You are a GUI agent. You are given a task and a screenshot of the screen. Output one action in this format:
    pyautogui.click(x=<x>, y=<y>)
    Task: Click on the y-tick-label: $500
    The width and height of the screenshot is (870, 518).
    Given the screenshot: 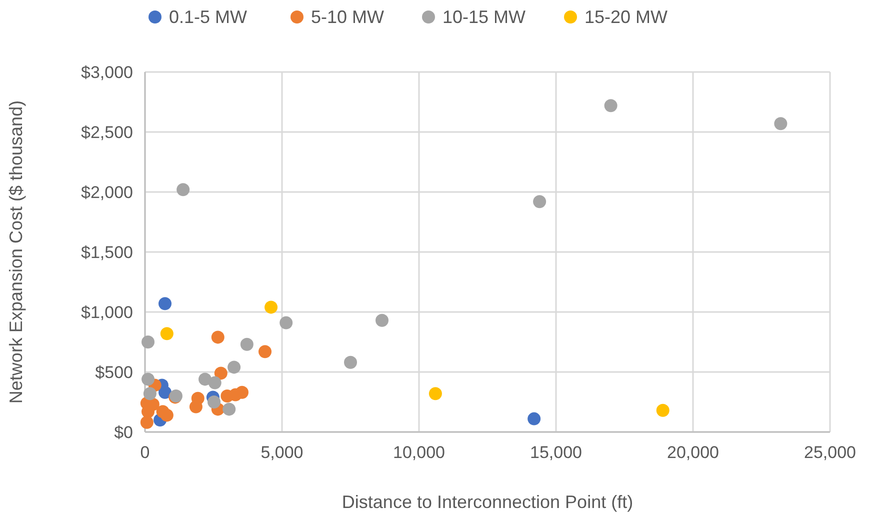 What is the action you would take?
    pyautogui.click(x=114, y=372)
    